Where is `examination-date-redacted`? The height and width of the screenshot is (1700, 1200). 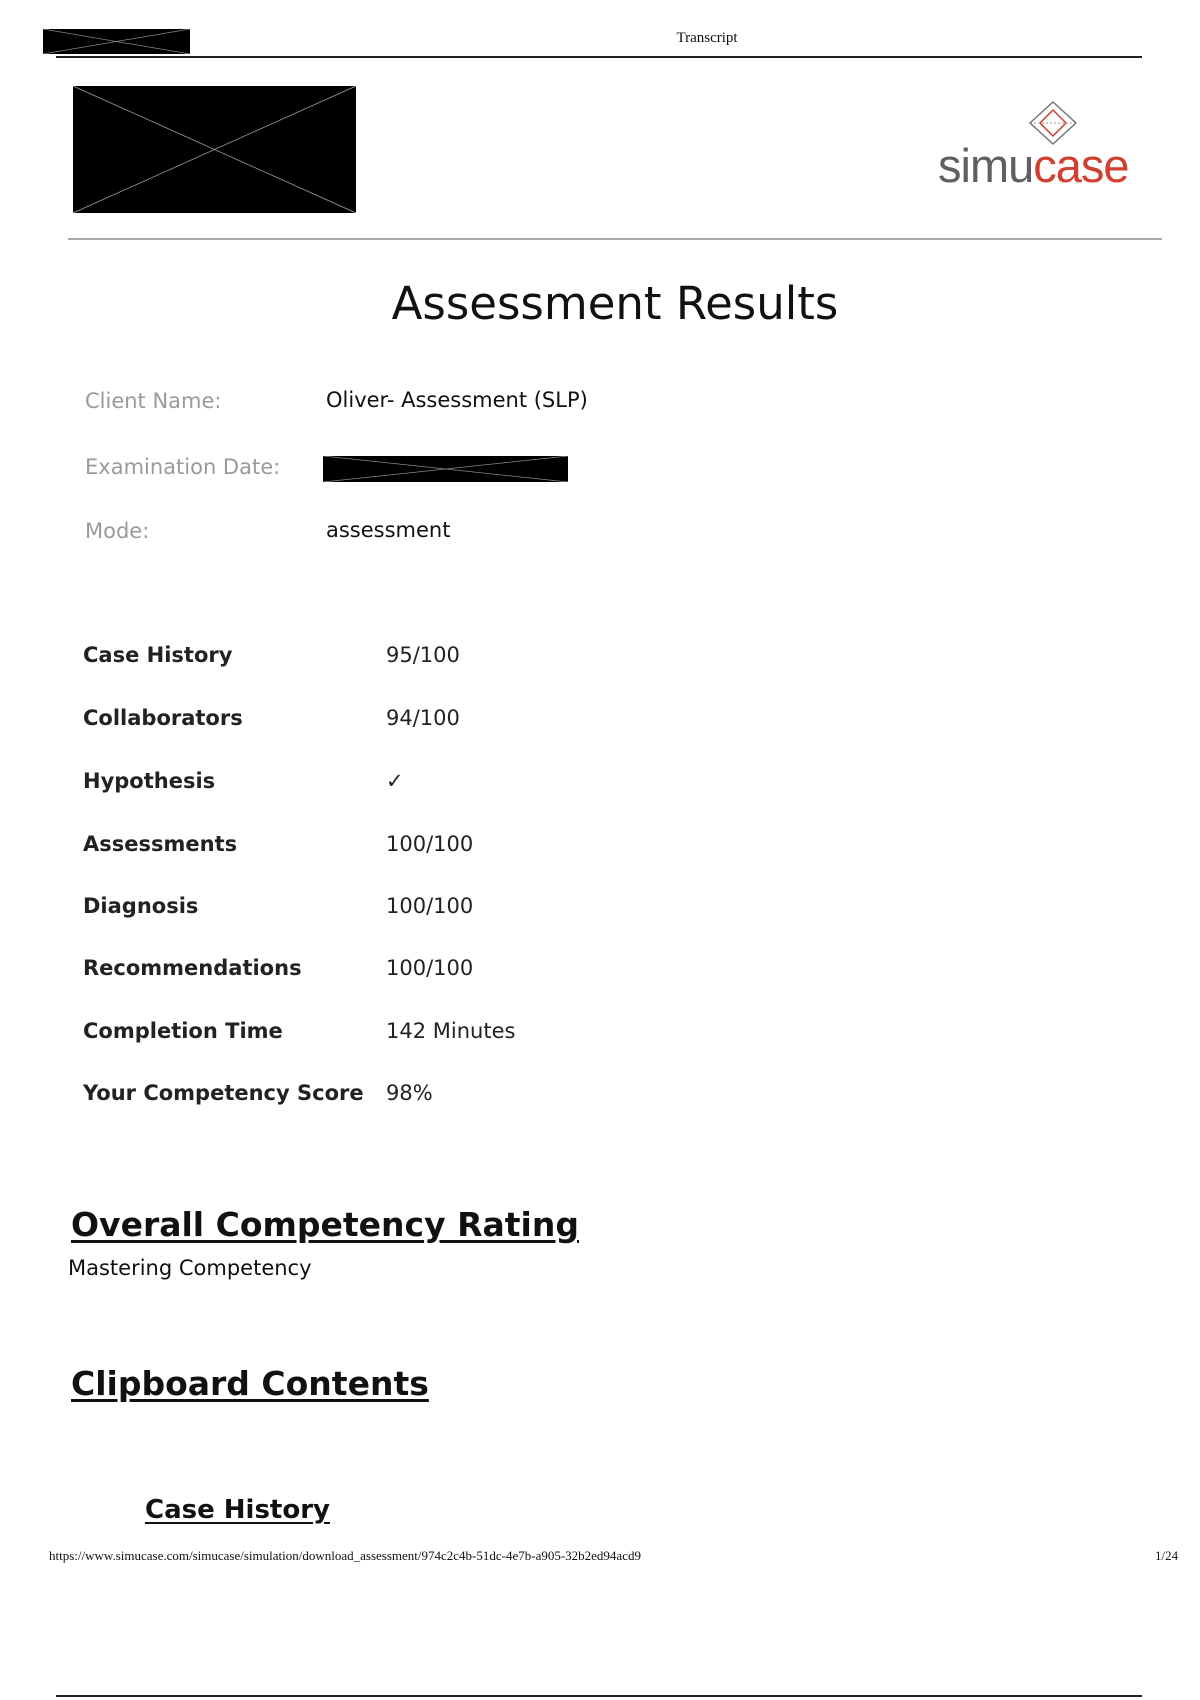
examination-date-redacted is located at coordinates (445, 469).